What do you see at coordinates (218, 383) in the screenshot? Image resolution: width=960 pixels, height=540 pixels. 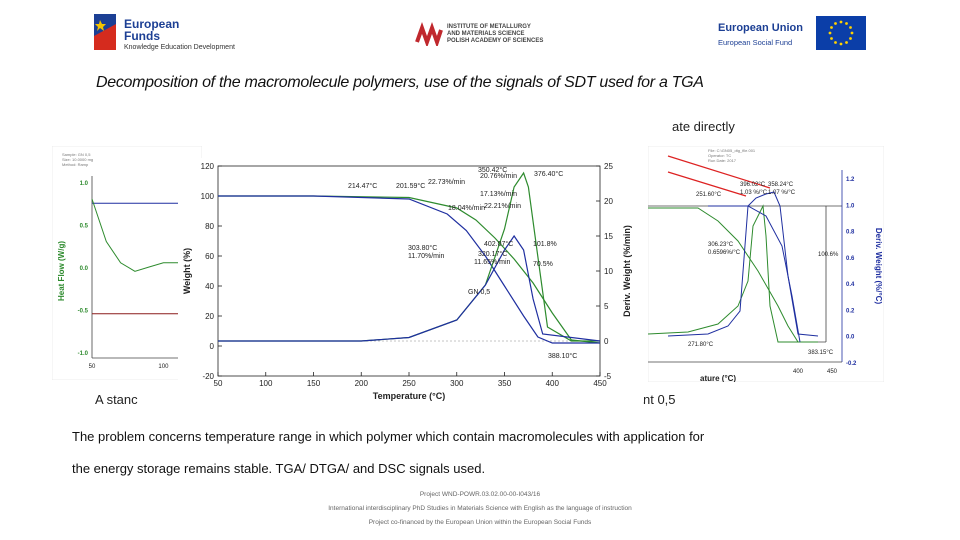 I see `main-x-tick-label: 50` at bounding box center [218, 383].